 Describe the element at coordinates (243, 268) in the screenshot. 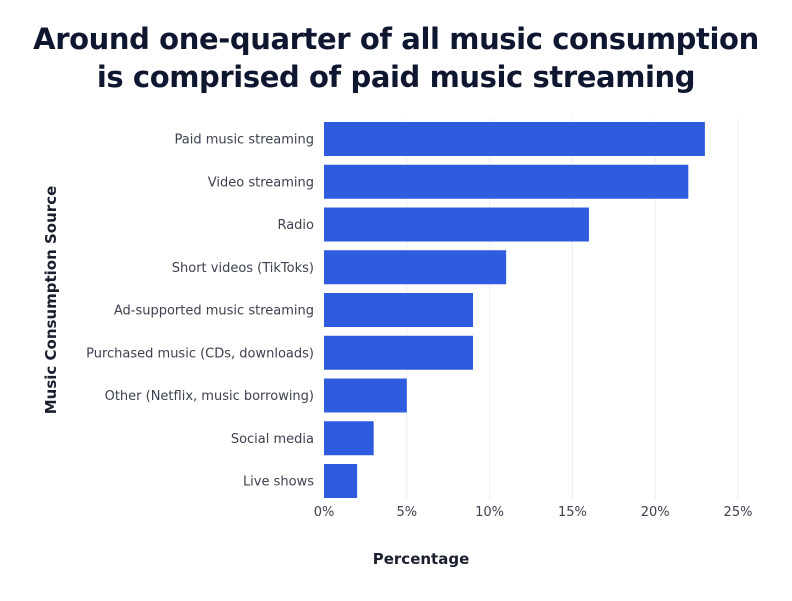

I see `category-label: Short videos (TikToks)` at that location.